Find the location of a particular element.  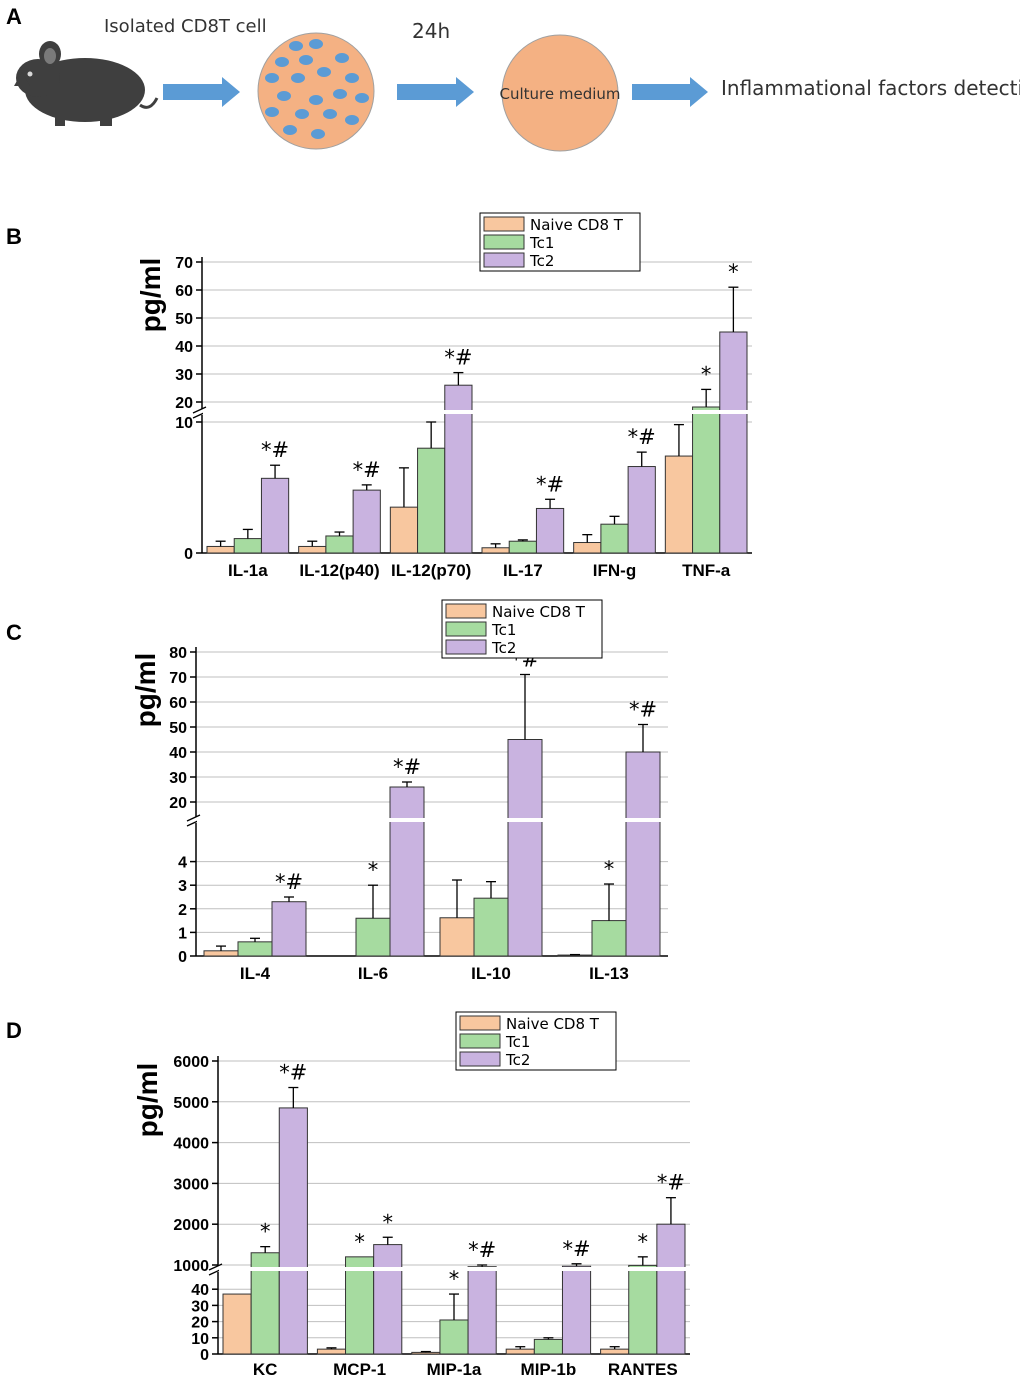

y-tick-label: 4 is located at coordinates (182, 863).